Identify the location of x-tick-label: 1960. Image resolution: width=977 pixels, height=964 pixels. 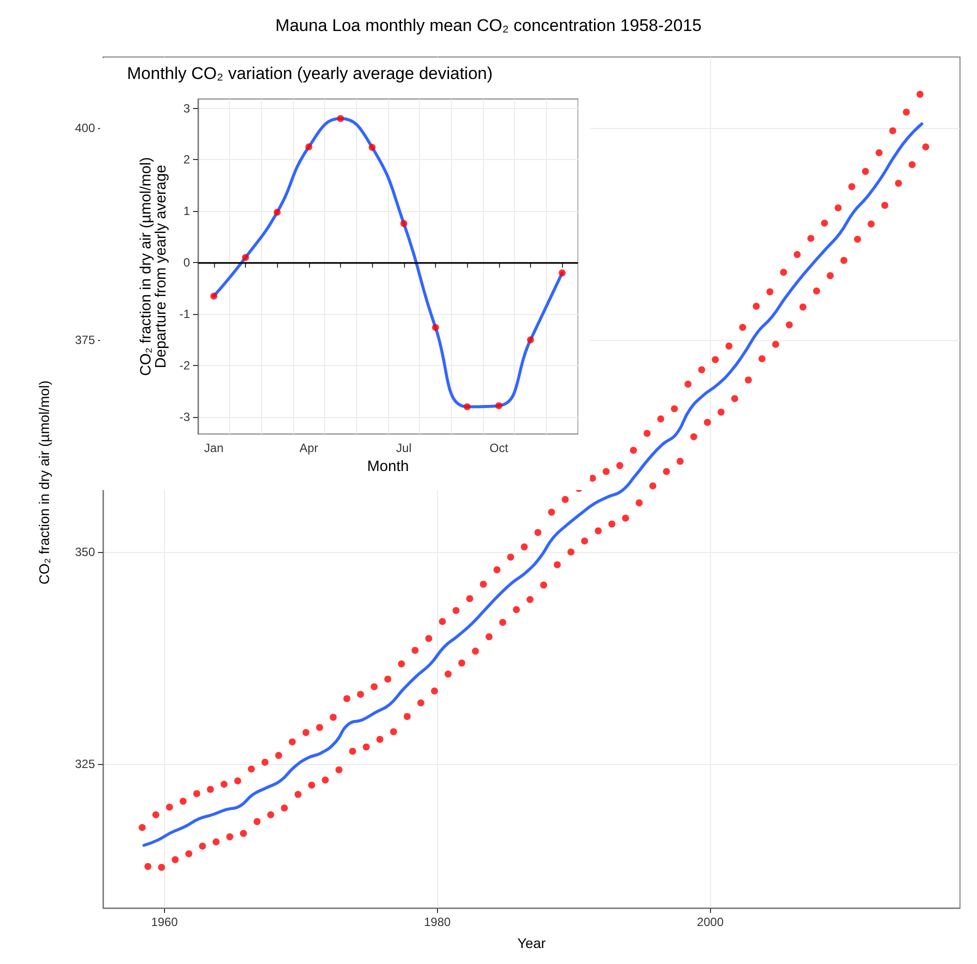
(164, 922).